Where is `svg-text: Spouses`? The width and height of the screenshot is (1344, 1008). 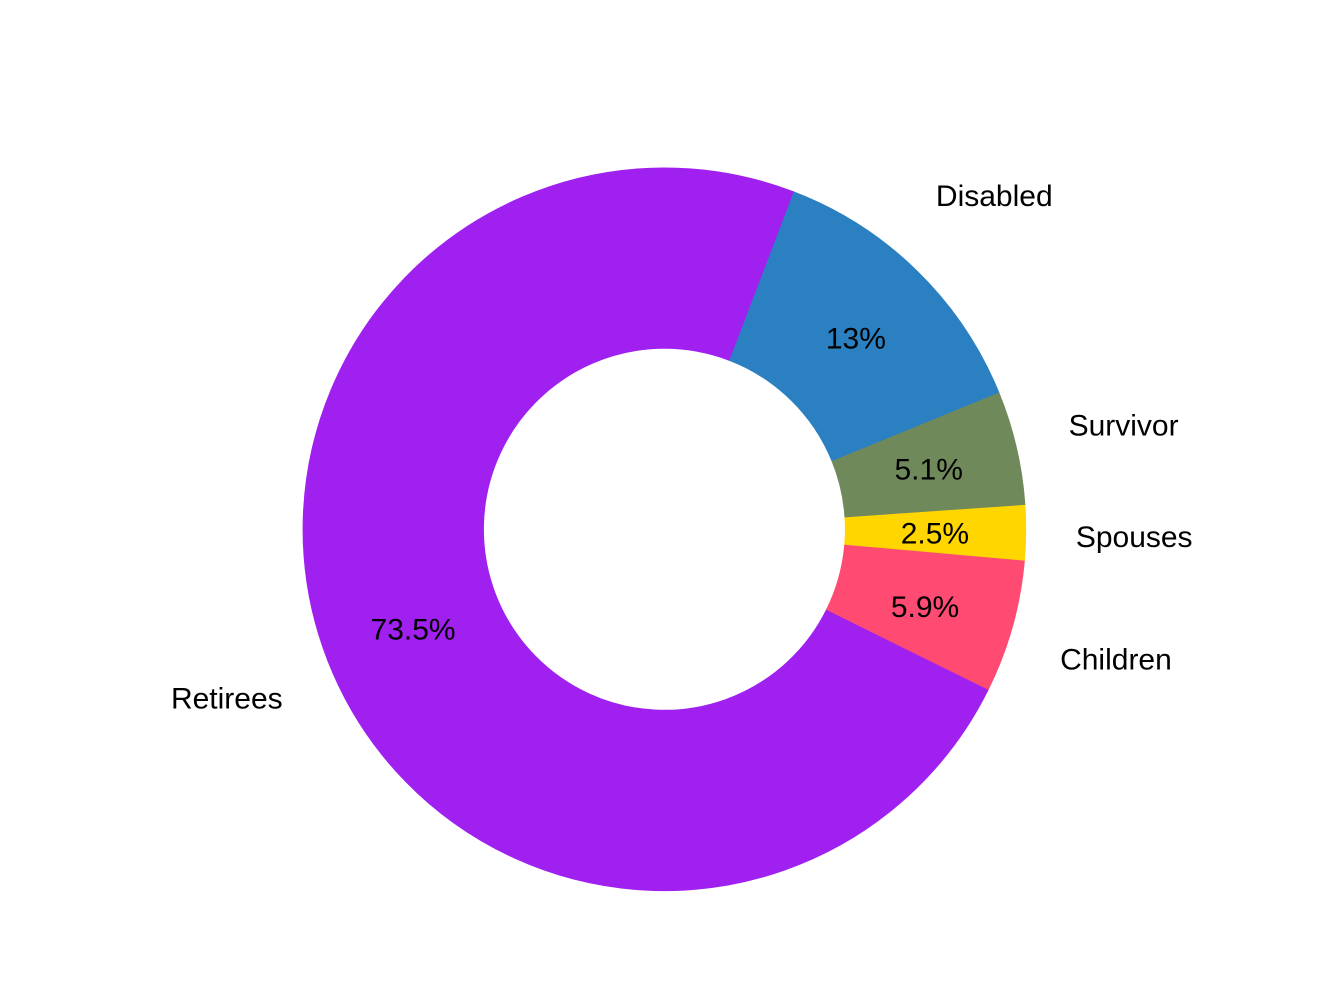
svg-text: Spouses is located at coordinates (1134, 537).